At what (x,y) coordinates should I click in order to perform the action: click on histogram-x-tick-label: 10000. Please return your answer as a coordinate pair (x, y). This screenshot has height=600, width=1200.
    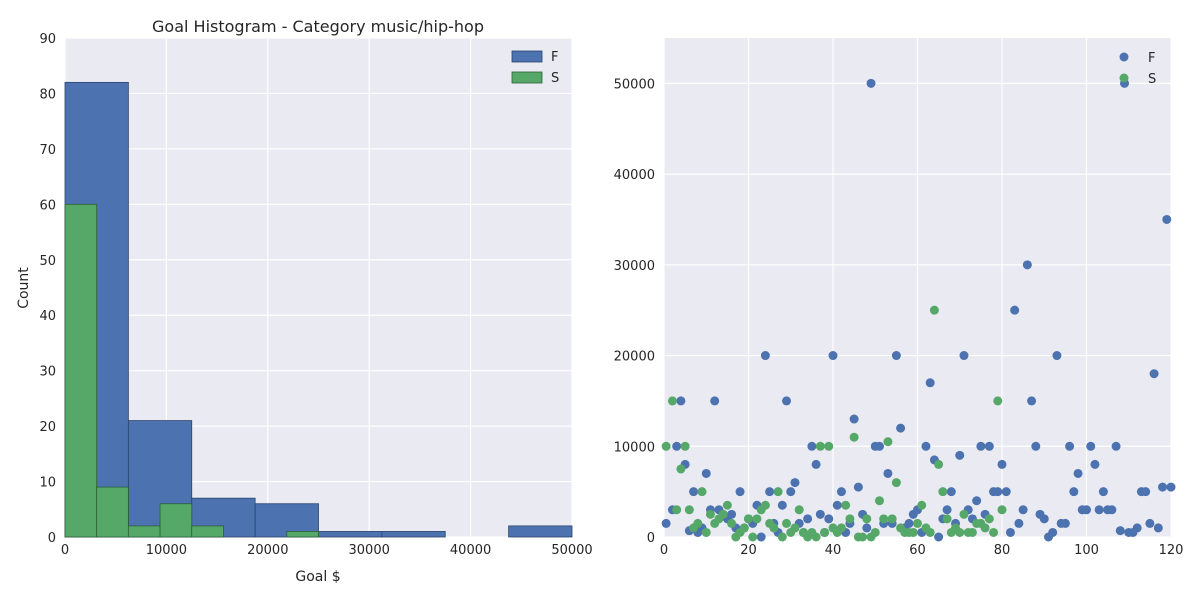
    Looking at the image, I should click on (166, 550).